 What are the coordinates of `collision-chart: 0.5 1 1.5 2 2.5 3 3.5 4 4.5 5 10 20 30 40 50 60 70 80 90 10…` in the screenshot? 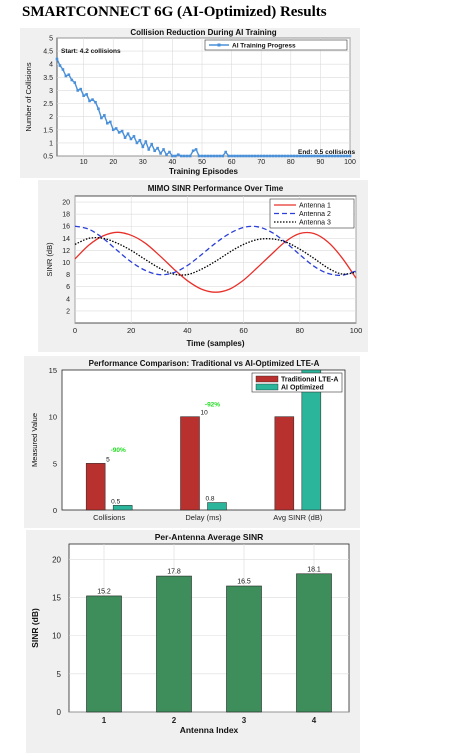 It's located at (190, 103).